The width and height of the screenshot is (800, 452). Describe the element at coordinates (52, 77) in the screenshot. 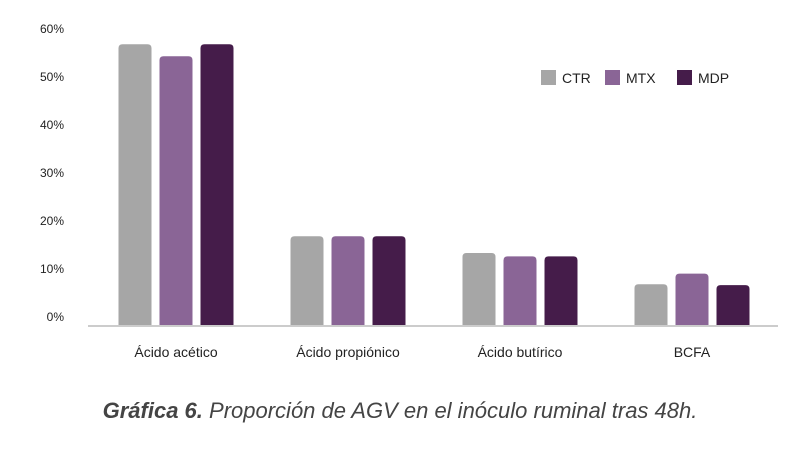

I see `y-tick-label: 50%` at that location.